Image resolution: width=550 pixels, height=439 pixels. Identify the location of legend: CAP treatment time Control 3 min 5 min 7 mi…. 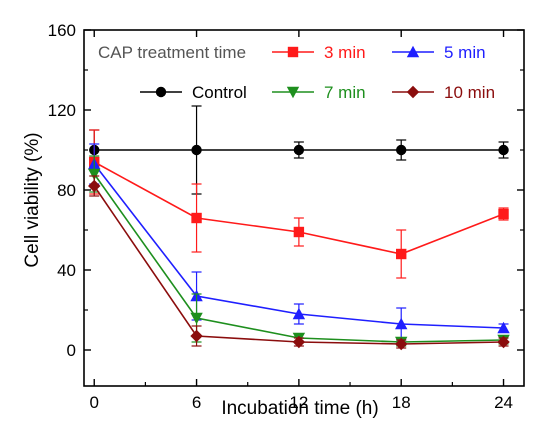
(296, 72).